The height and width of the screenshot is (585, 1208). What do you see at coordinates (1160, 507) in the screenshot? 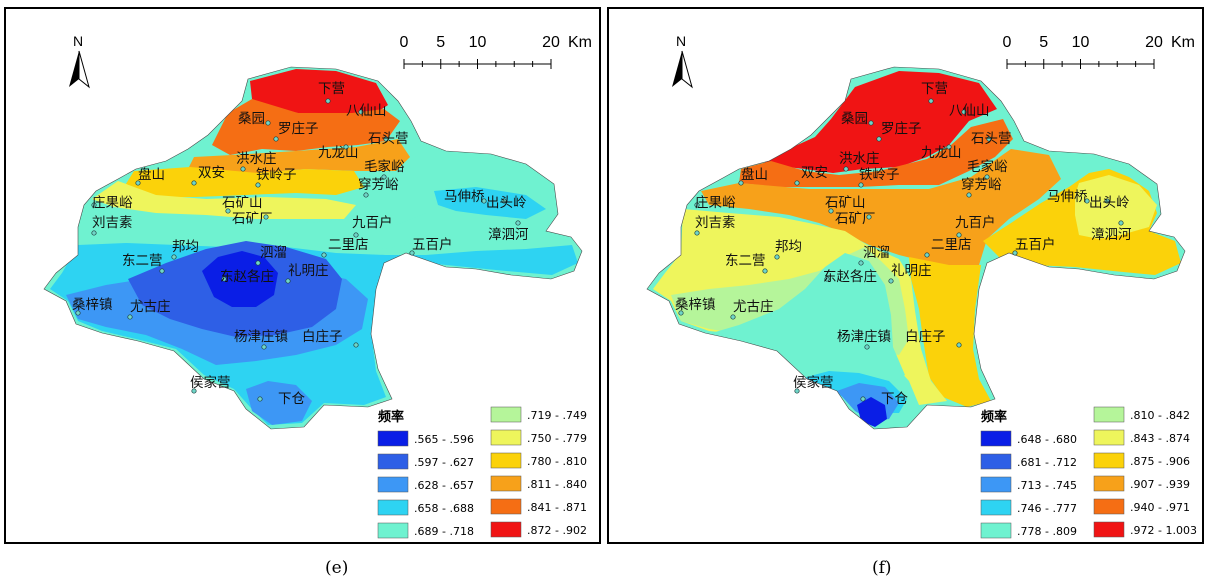
I see `legend-label: .940 - .971` at bounding box center [1160, 507].